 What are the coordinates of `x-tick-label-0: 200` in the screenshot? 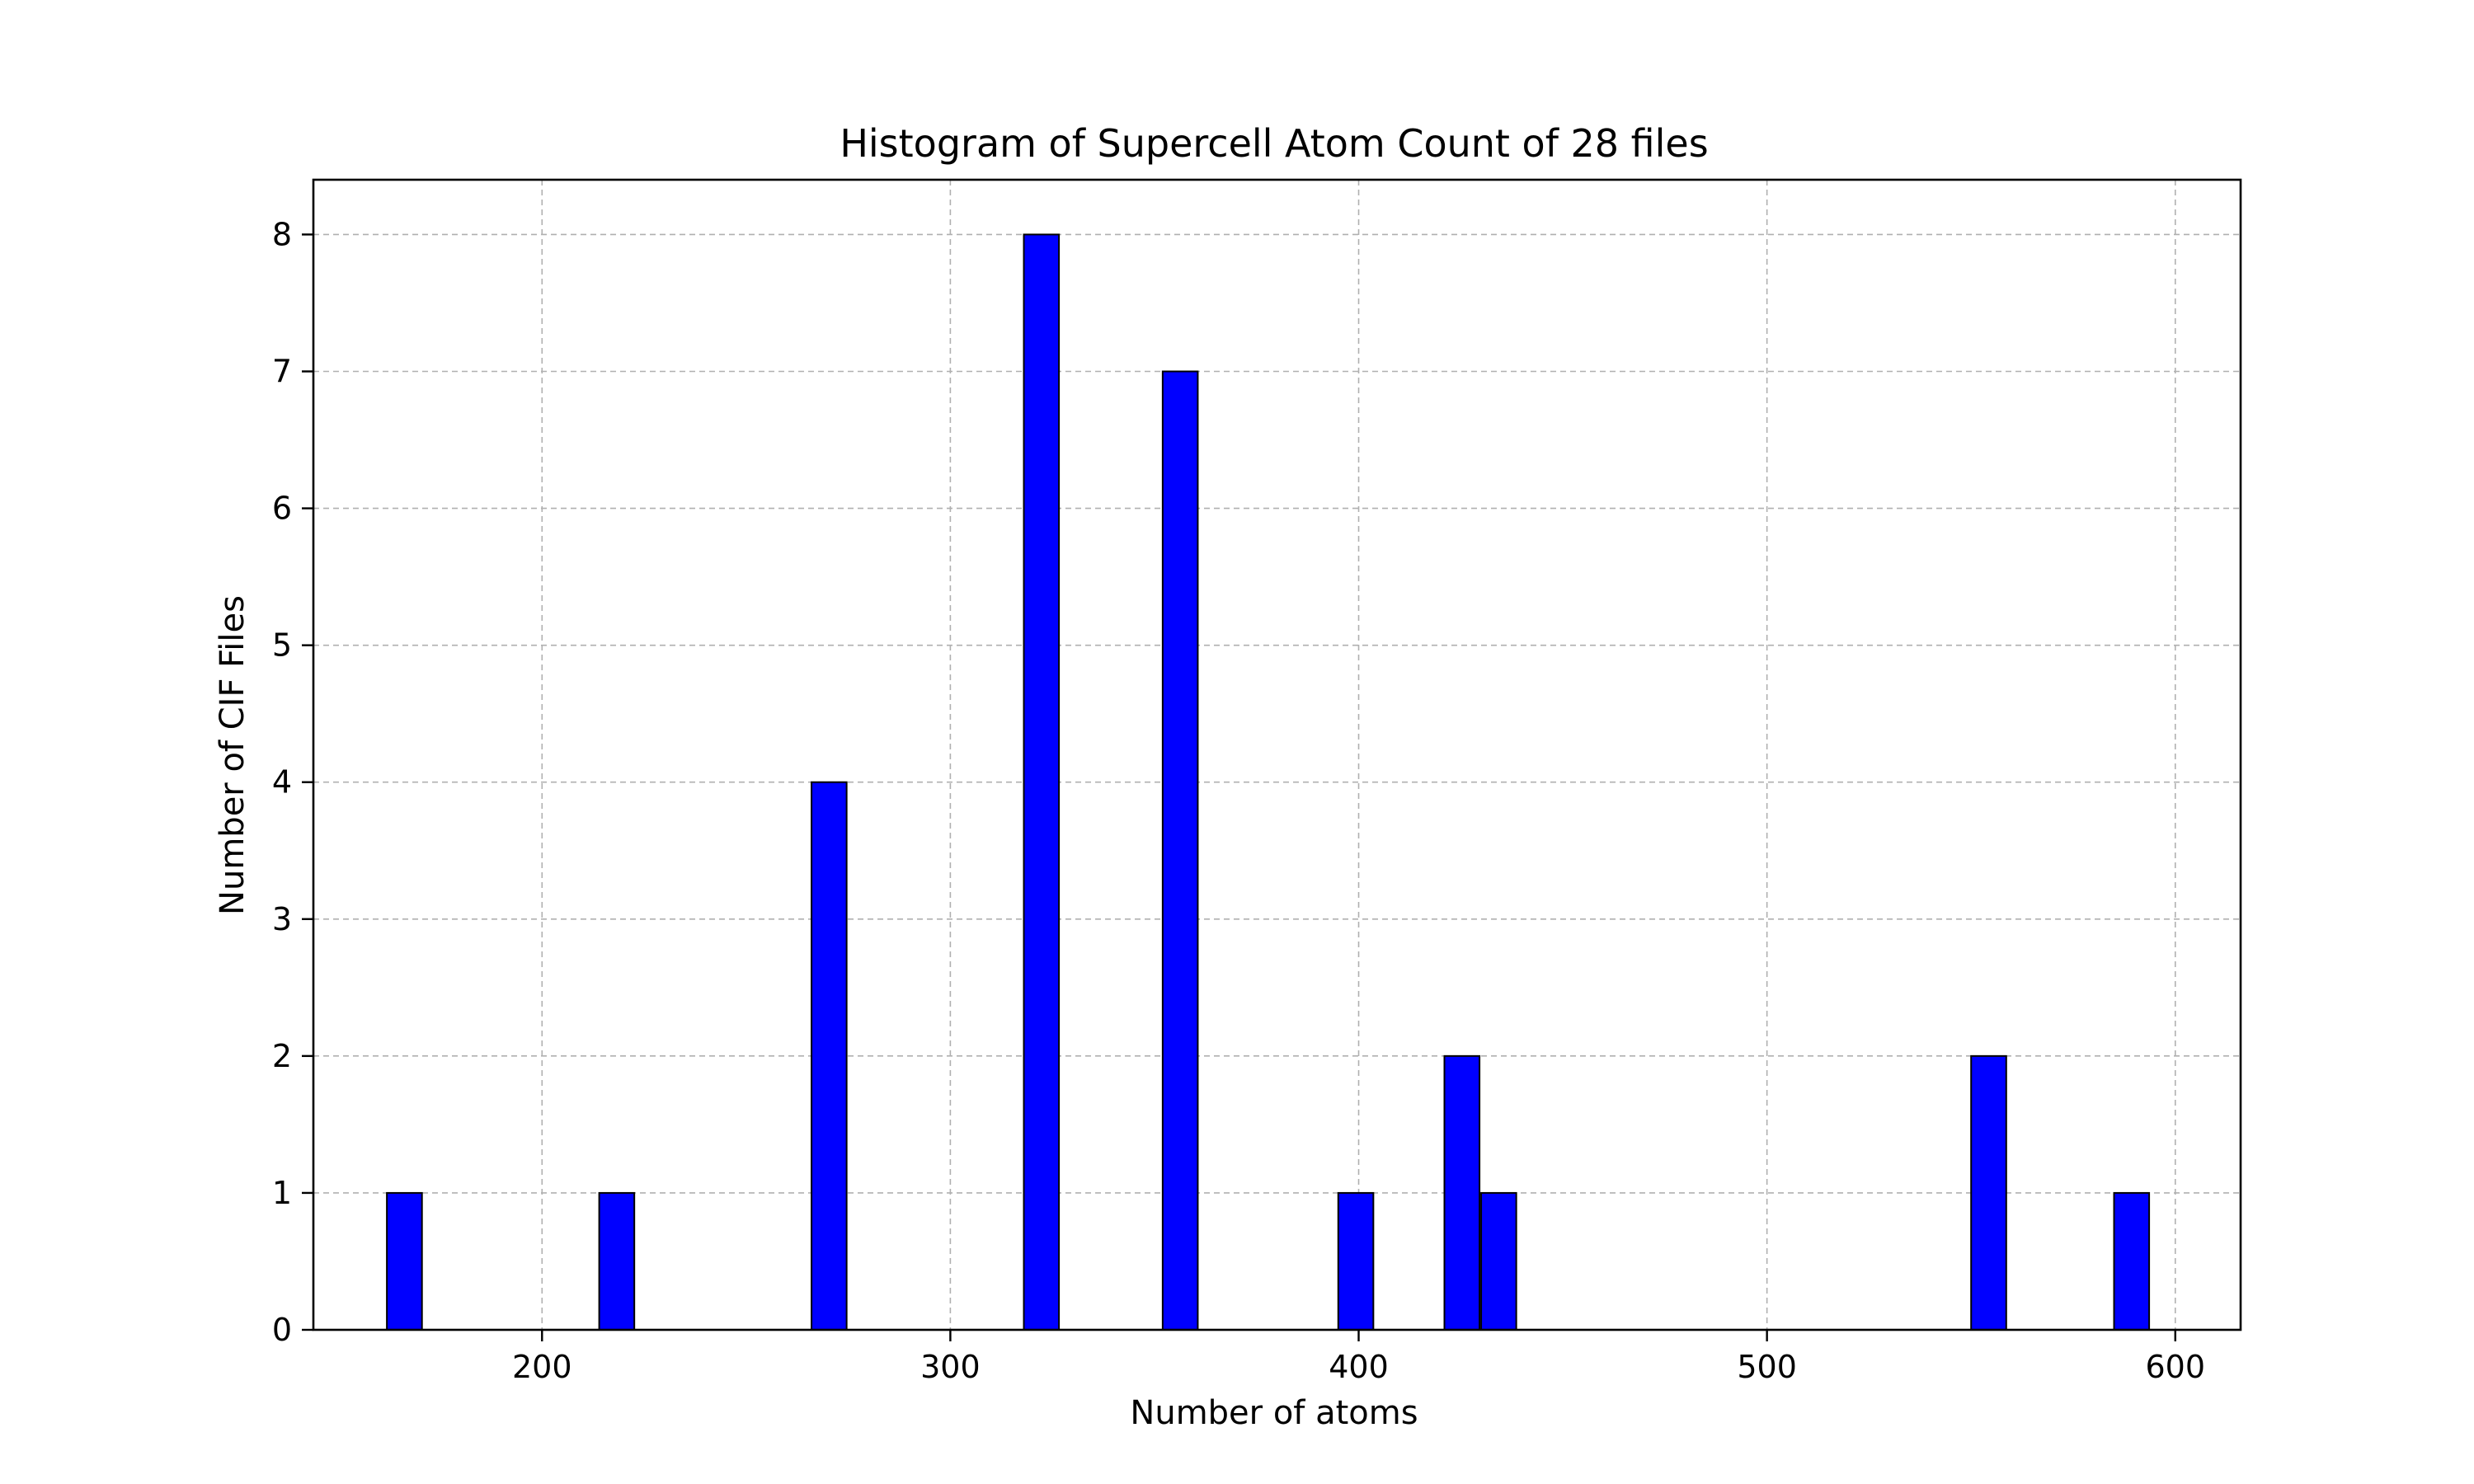 It's located at (542, 1367).